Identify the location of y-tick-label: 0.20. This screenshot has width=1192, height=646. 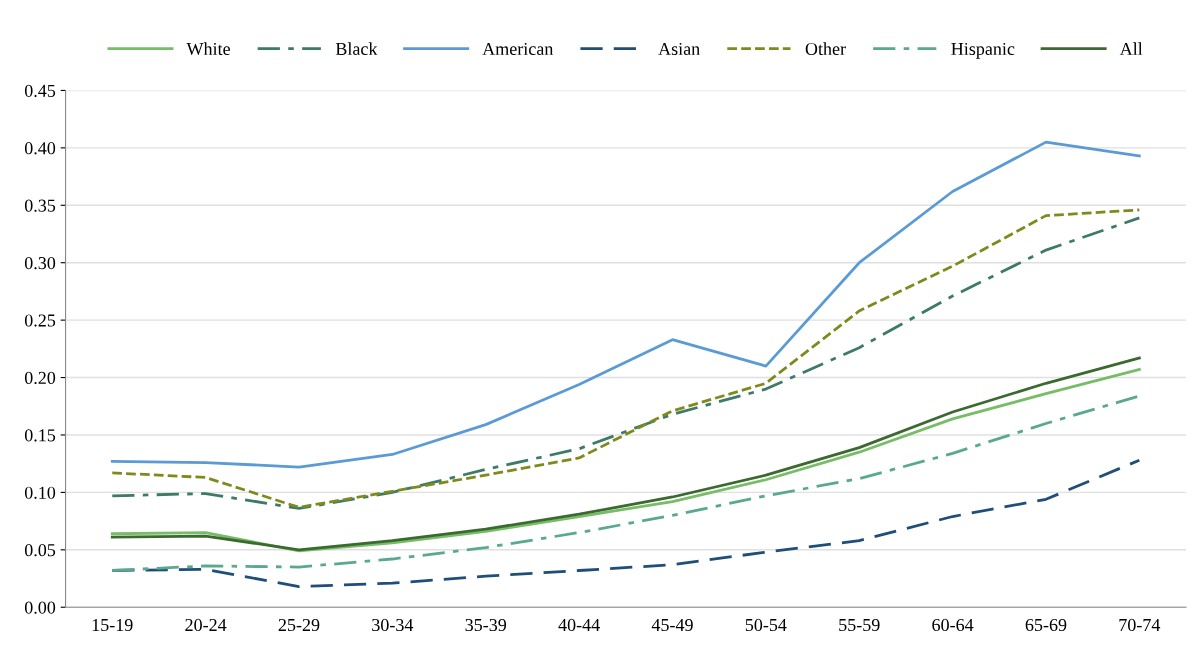
(40, 378).